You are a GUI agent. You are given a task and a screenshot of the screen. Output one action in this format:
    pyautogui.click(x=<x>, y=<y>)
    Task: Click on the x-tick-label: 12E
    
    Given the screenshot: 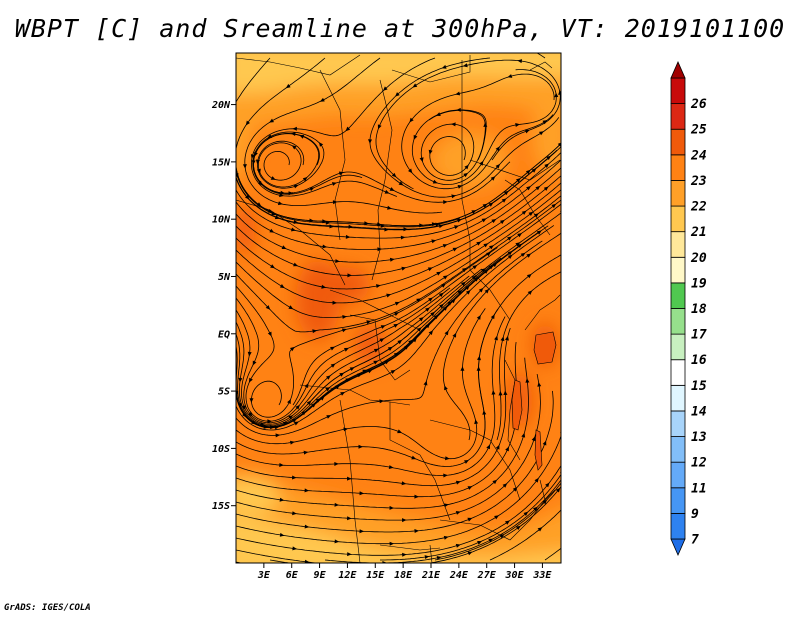 What is the action you would take?
    pyautogui.click(x=347, y=575)
    